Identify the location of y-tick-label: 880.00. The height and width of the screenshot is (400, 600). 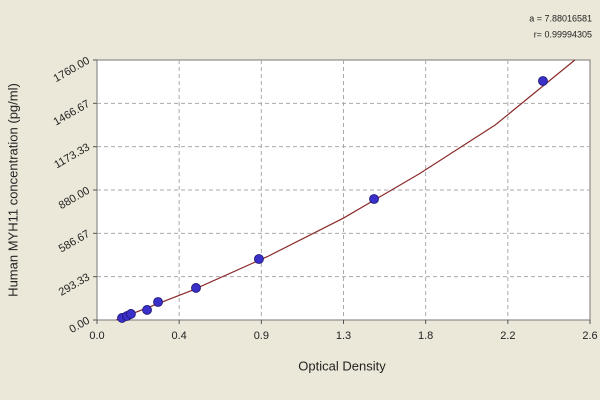
(74, 198).